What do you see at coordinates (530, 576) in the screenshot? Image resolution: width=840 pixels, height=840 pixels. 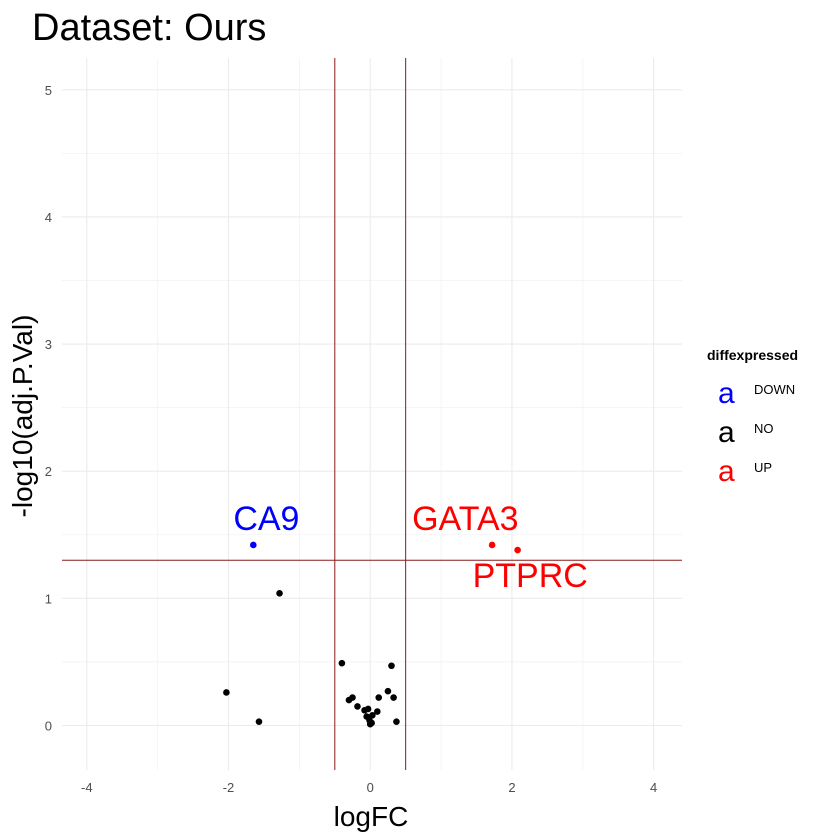 I see `gene-label: PTPRC` at bounding box center [530, 576].